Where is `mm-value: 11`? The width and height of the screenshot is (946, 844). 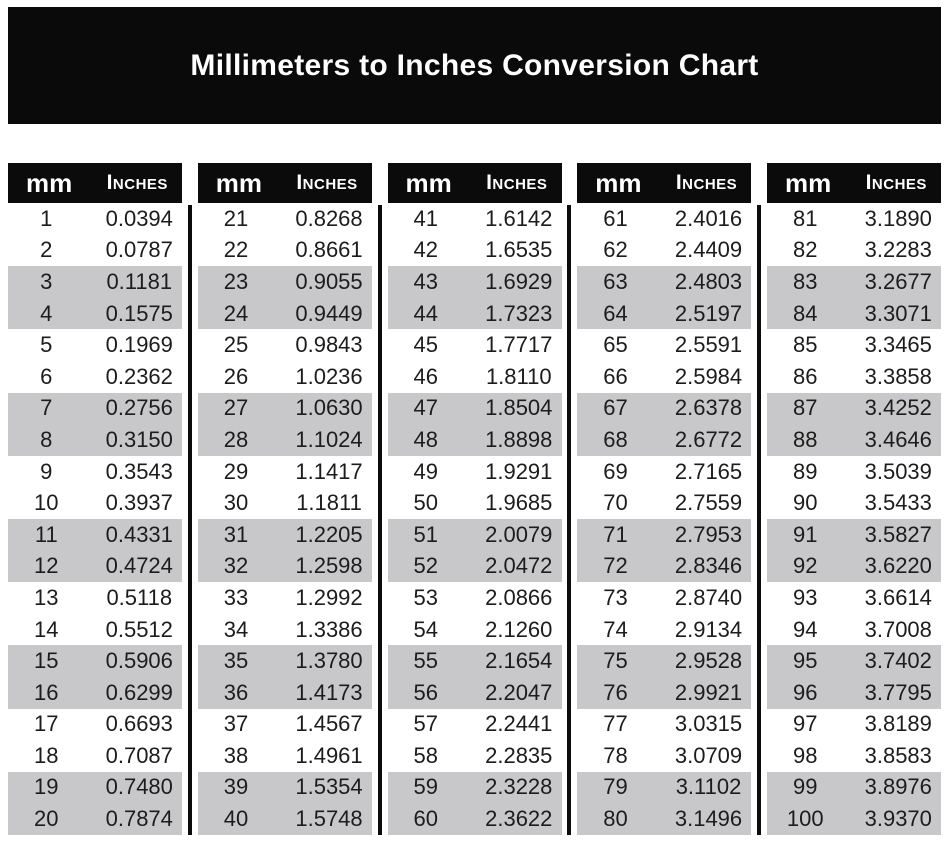
mm-value: 11 is located at coordinates (46, 534).